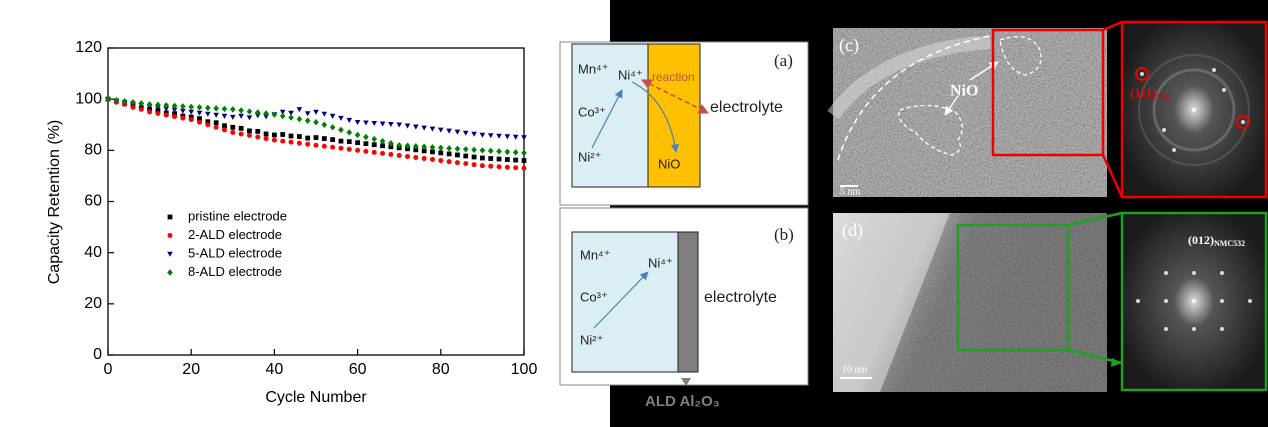 The width and height of the screenshot is (1268, 427). Describe the element at coordinates (1020, 56) in the screenshot. I see `nio-region` at that location.